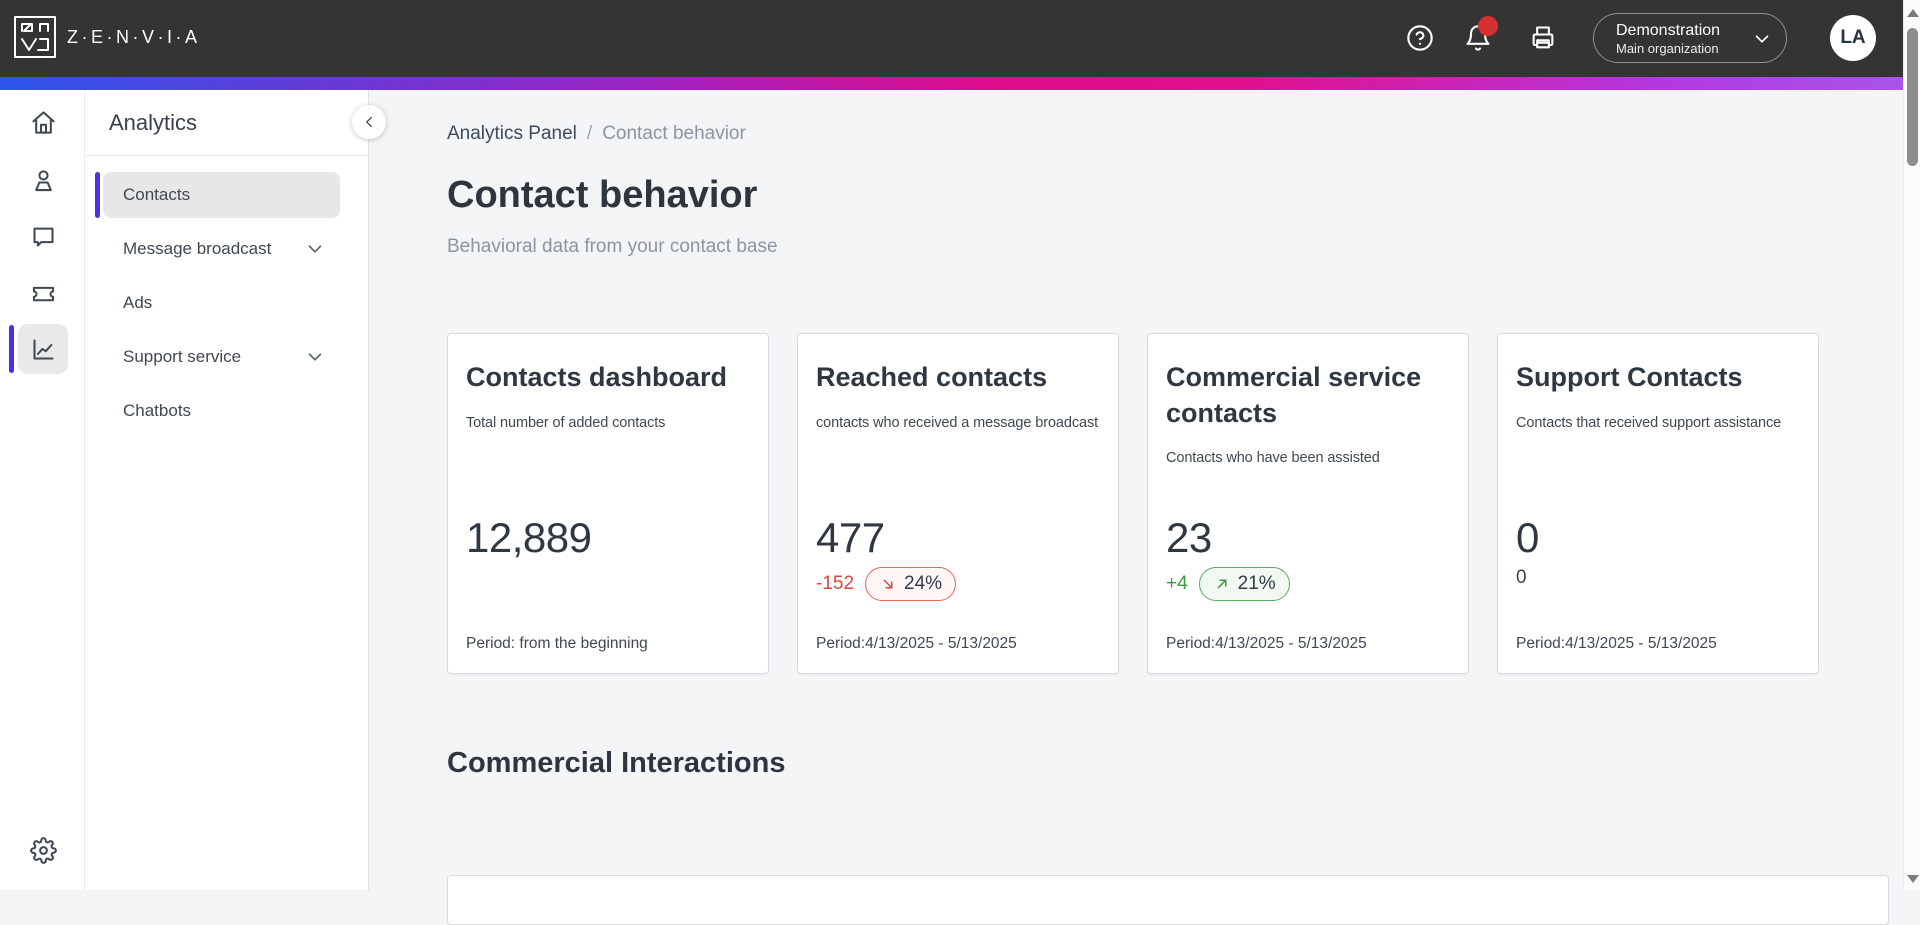  I want to click on sidebar-icon-rail, so click(42, 490).